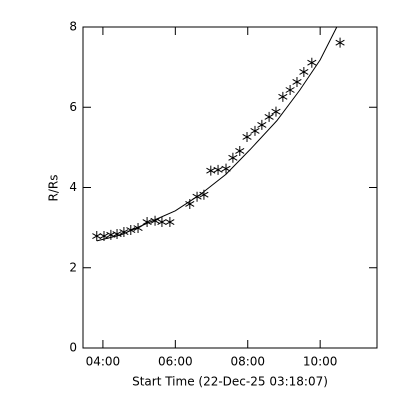 The image size is (400, 400). Describe the element at coordinates (73, 348) in the screenshot. I see `y-tick-label: 0` at that location.